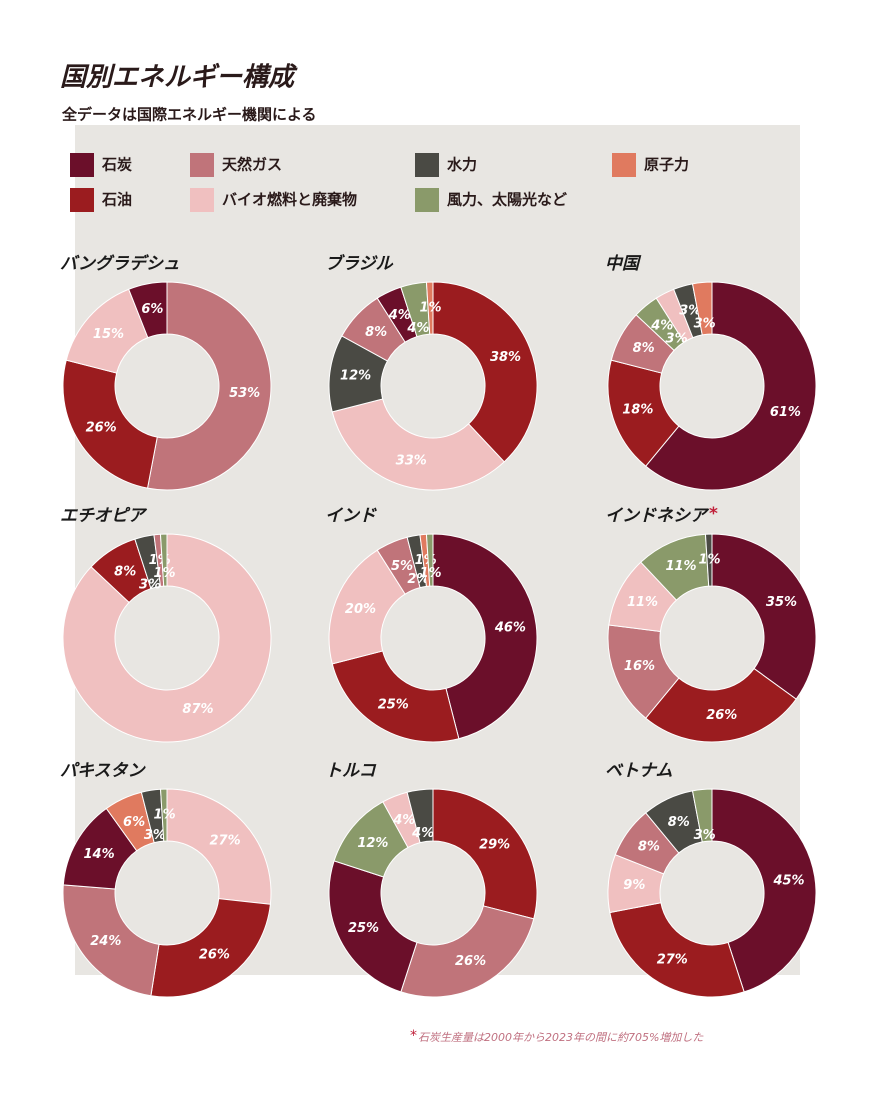  What do you see at coordinates (120, 264) in the screenshot?
I see `chart-subtitle: バングラデシュ` at bounding box center [120, 264].